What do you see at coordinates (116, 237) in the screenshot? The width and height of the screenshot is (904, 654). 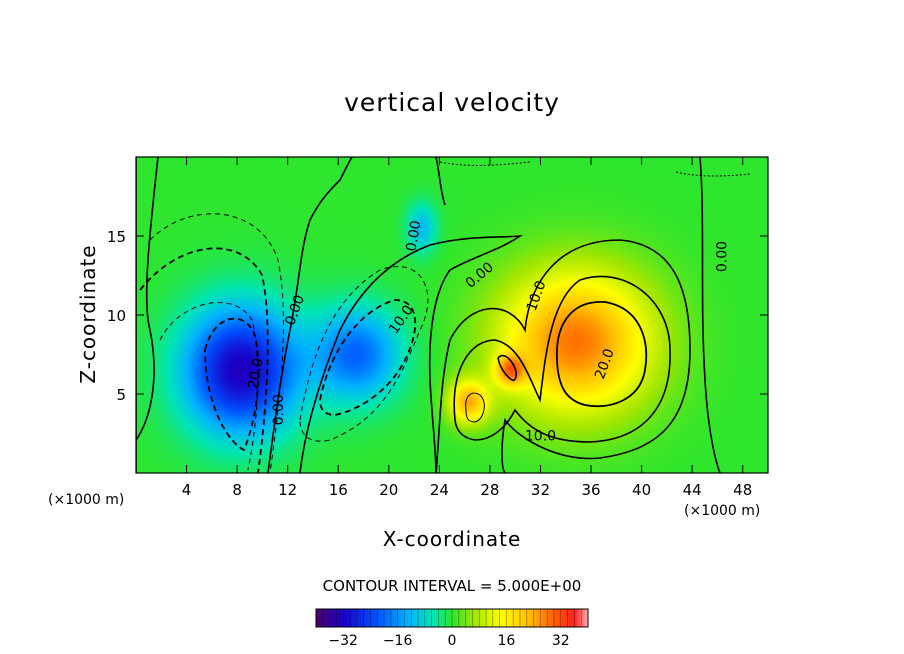 I see `y-tick-label: 15` at bounding box center [116, 237].